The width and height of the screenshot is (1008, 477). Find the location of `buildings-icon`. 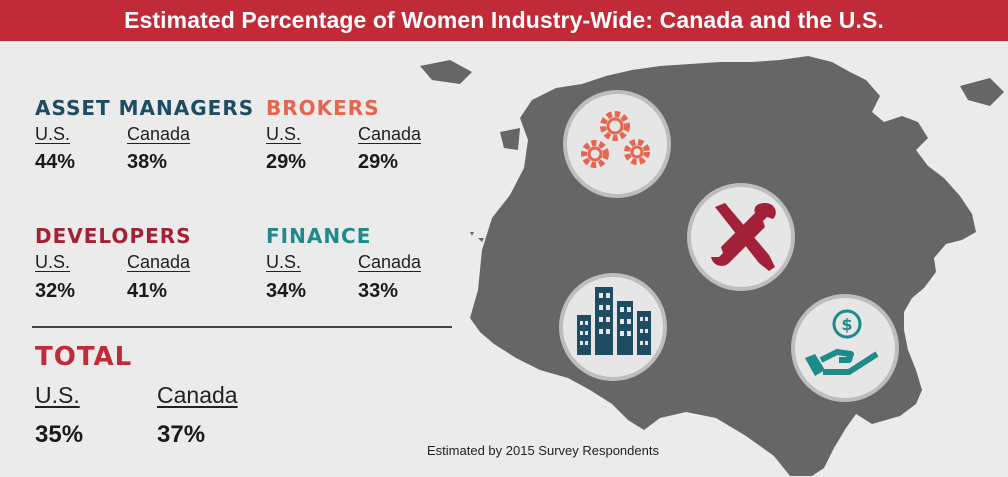

buildings-icon is located at coordinates (613, 327).